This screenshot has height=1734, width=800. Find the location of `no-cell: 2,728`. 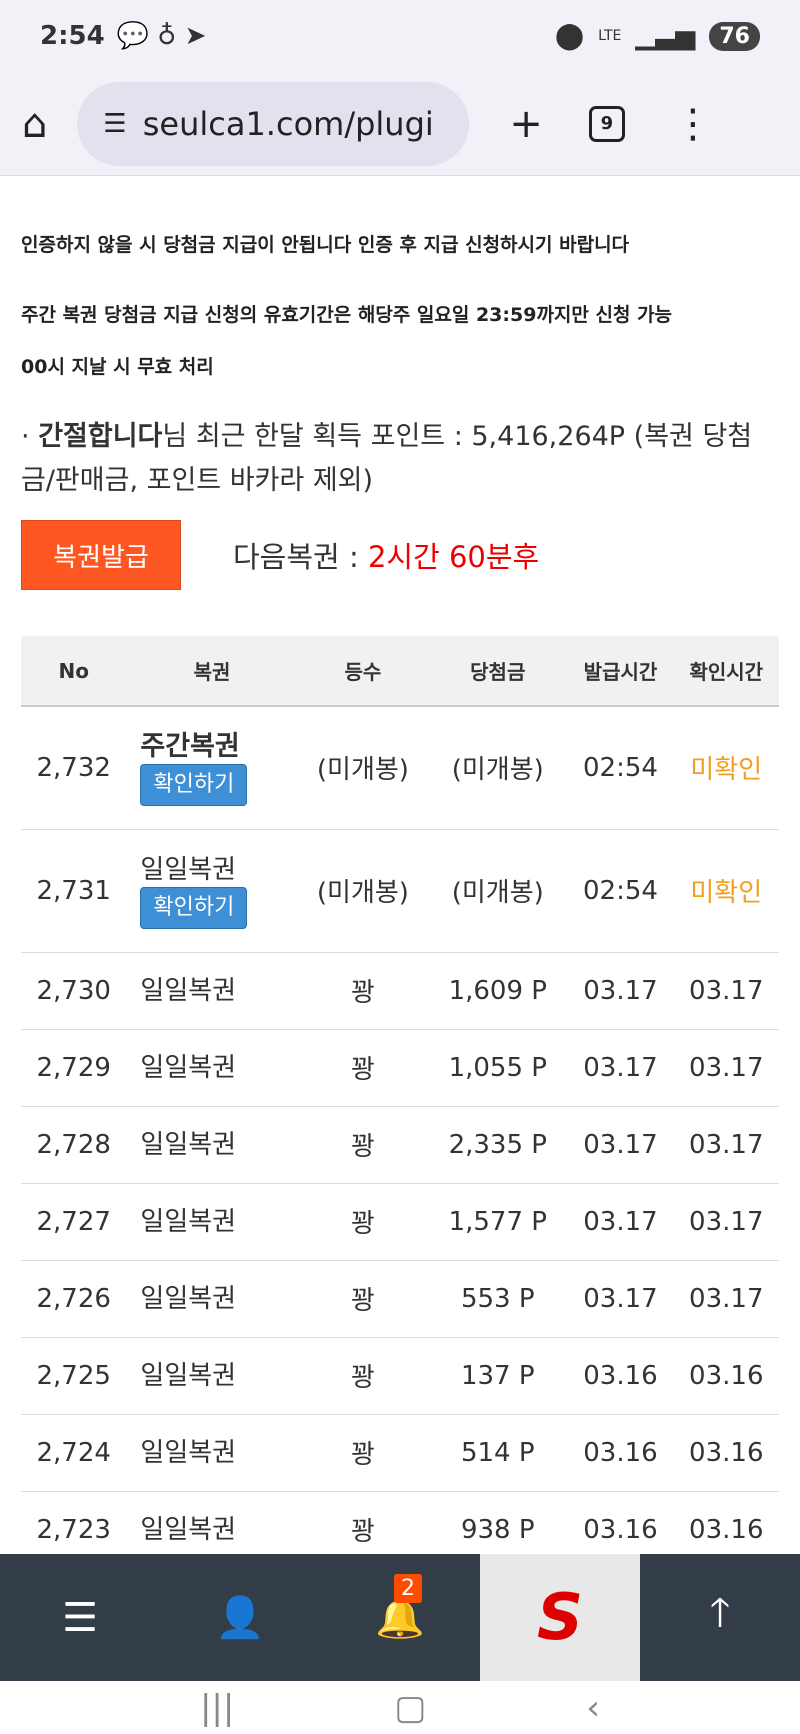

no-cell: 2,728 is located at coordinates (74, 1145).